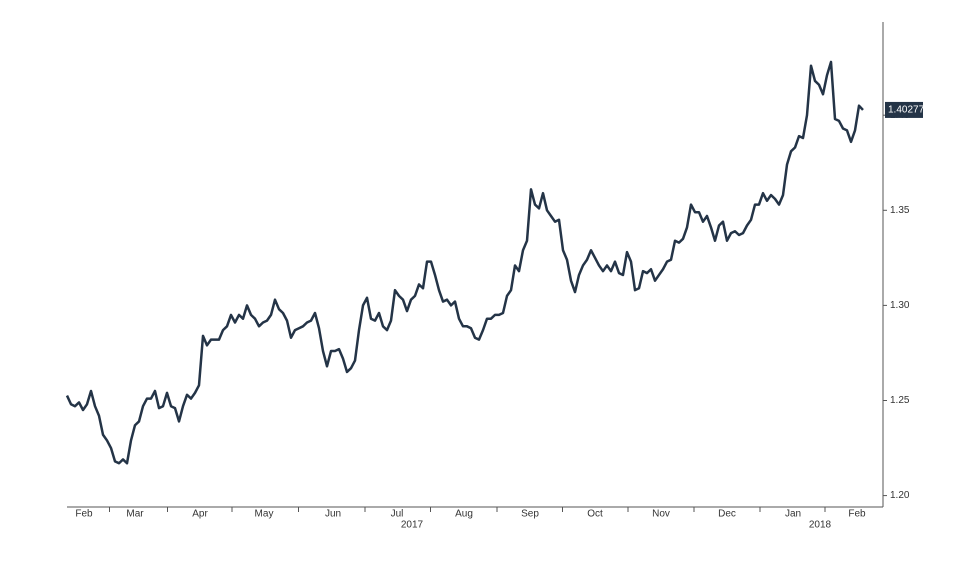 This screenshot has width=967, height=570. Describe the element at coordinates (464, 514) in the screenshot. I see `x-tick-label: Aug` at that location.